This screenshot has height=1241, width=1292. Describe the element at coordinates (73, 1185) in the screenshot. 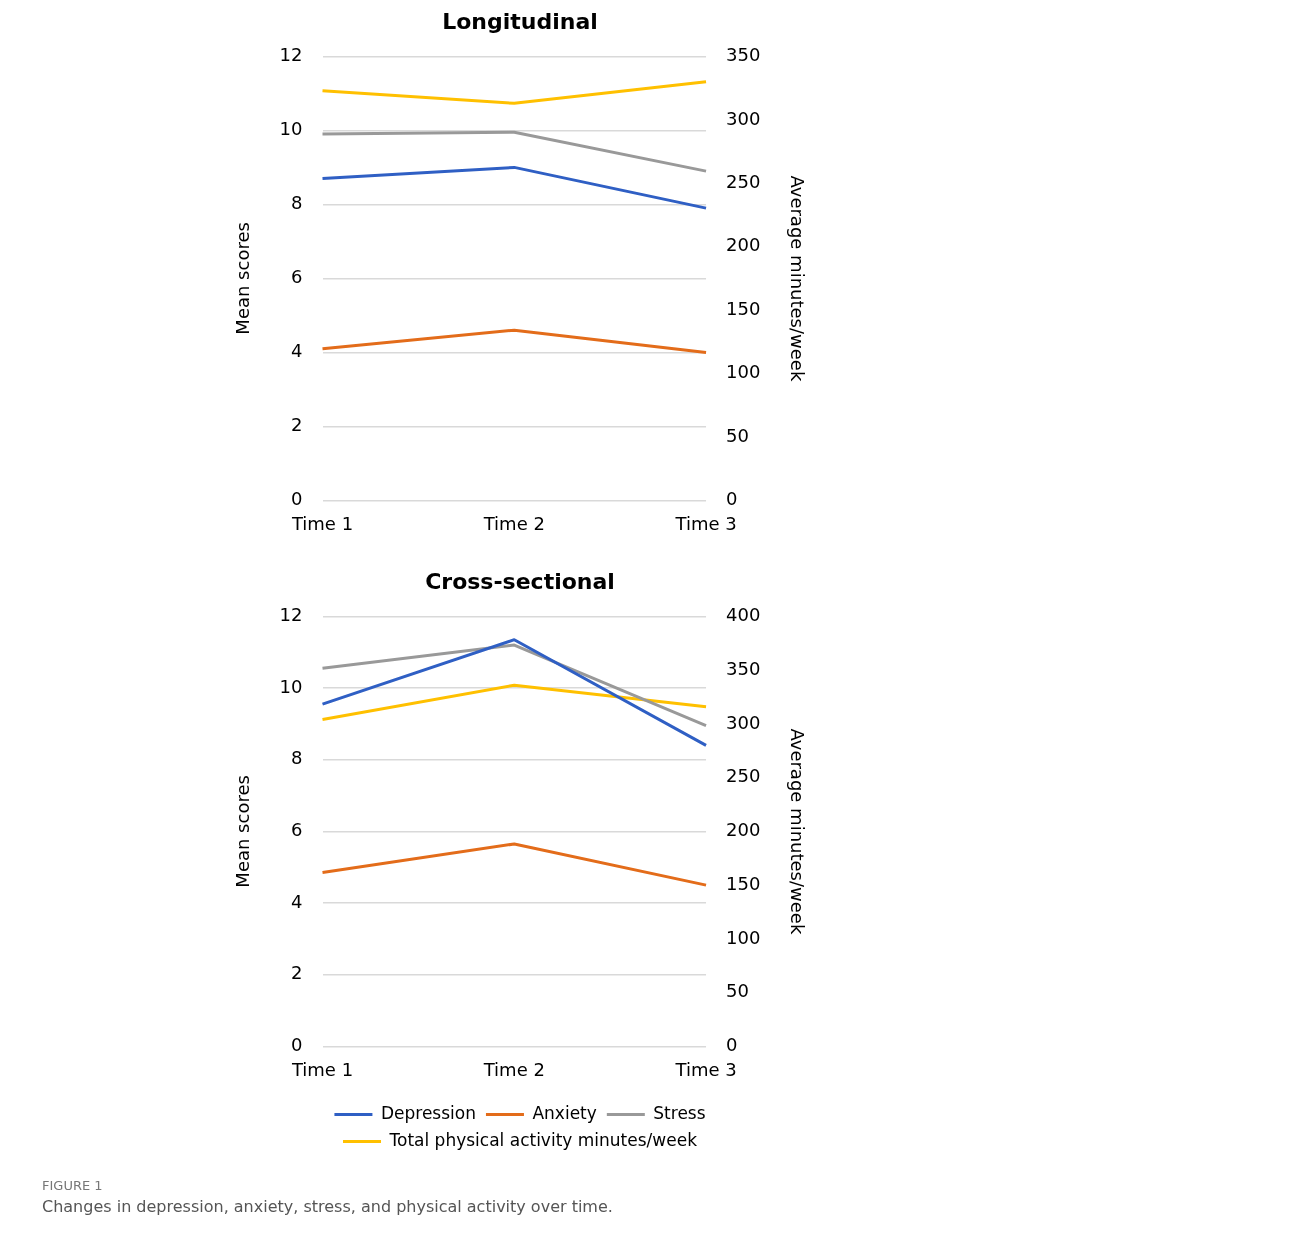

I see `caption: FIGURE 1` at that location.